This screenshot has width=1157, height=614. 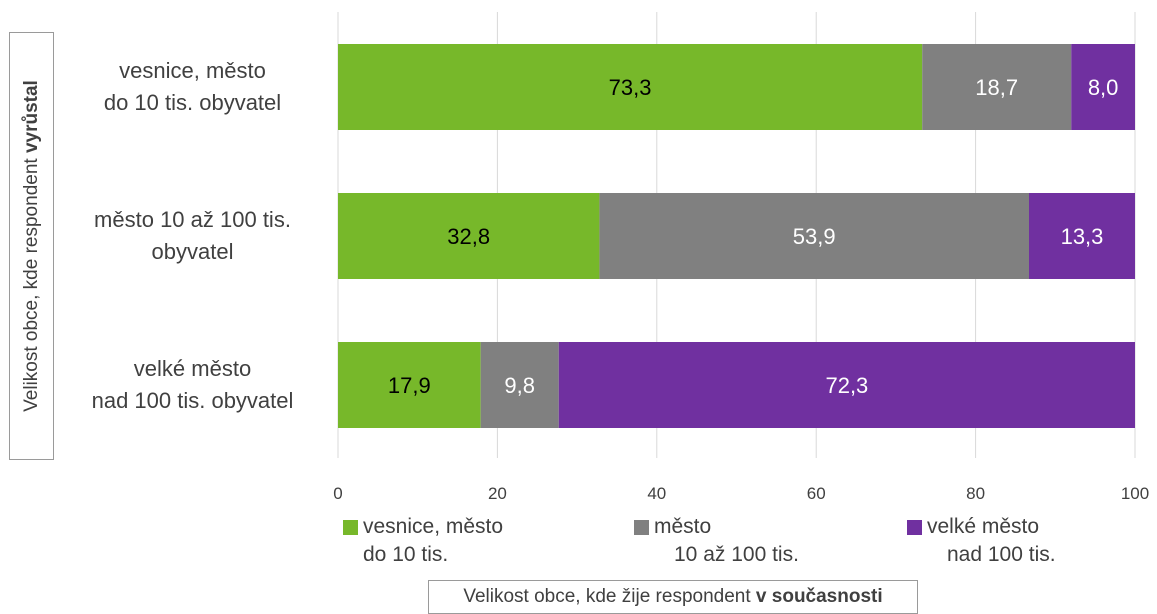 I want to click on data-label: 17,9, so click(x=409, y=385).